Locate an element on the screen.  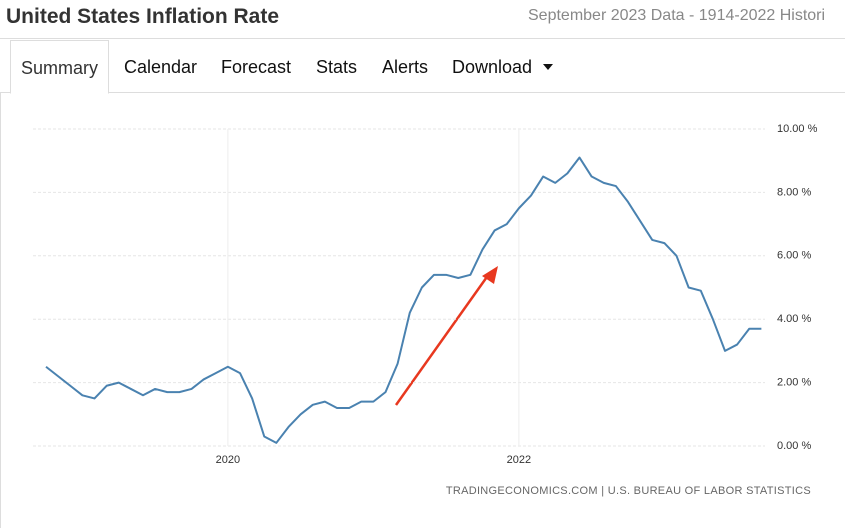
annotation-arrow is located at coordinates (442, 339).